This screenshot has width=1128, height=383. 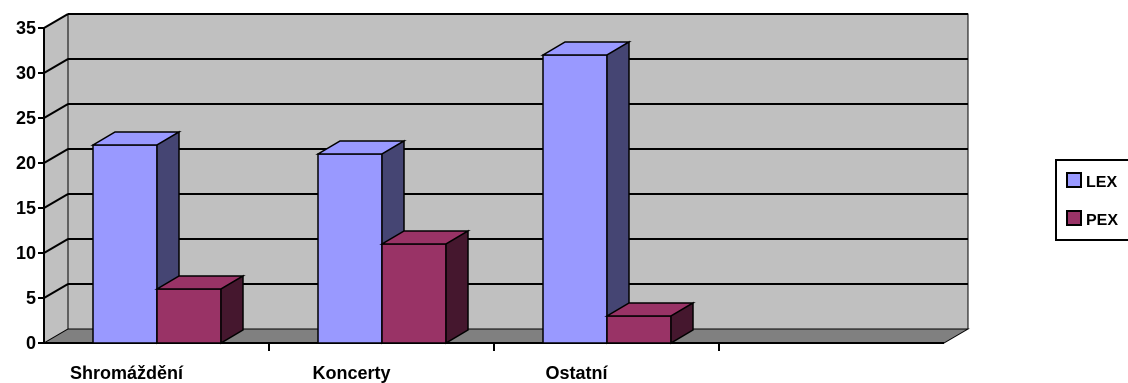 What do you see at coordinates (1074, 218) in the screenshot?
I see `legend-swatch-pex` at bounding box center [1074, 218].